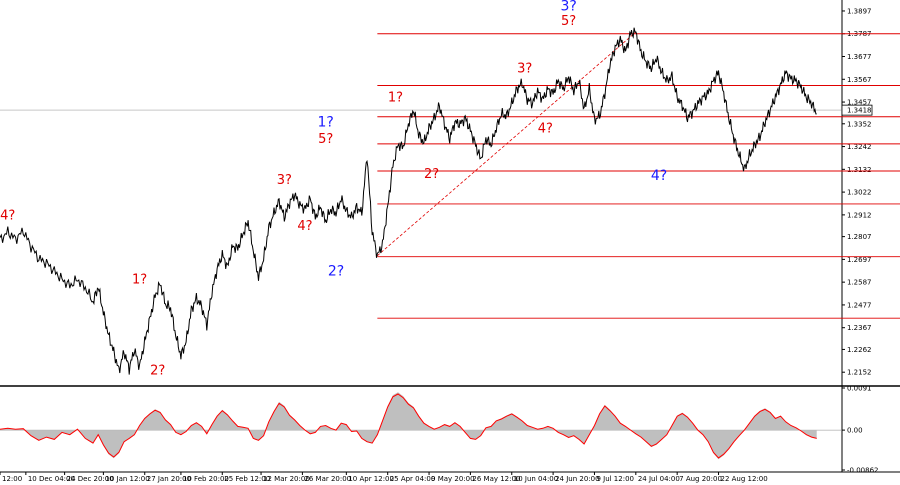 Image resolution: width=900 pixels, height=485 pixels. Describe the element at coordinates (371, 479) in the screenshot. I see `x-tick-label: 10 Apr 12:00` at that location.